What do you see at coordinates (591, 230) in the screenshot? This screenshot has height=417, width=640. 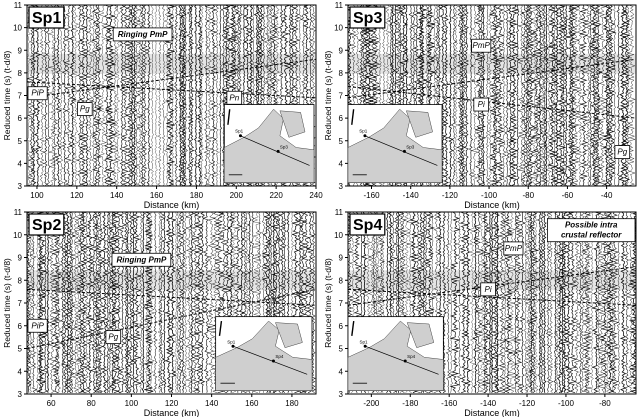 I see `phase-label: Possible intra crustal reflector` at bounding box center [591, 230].